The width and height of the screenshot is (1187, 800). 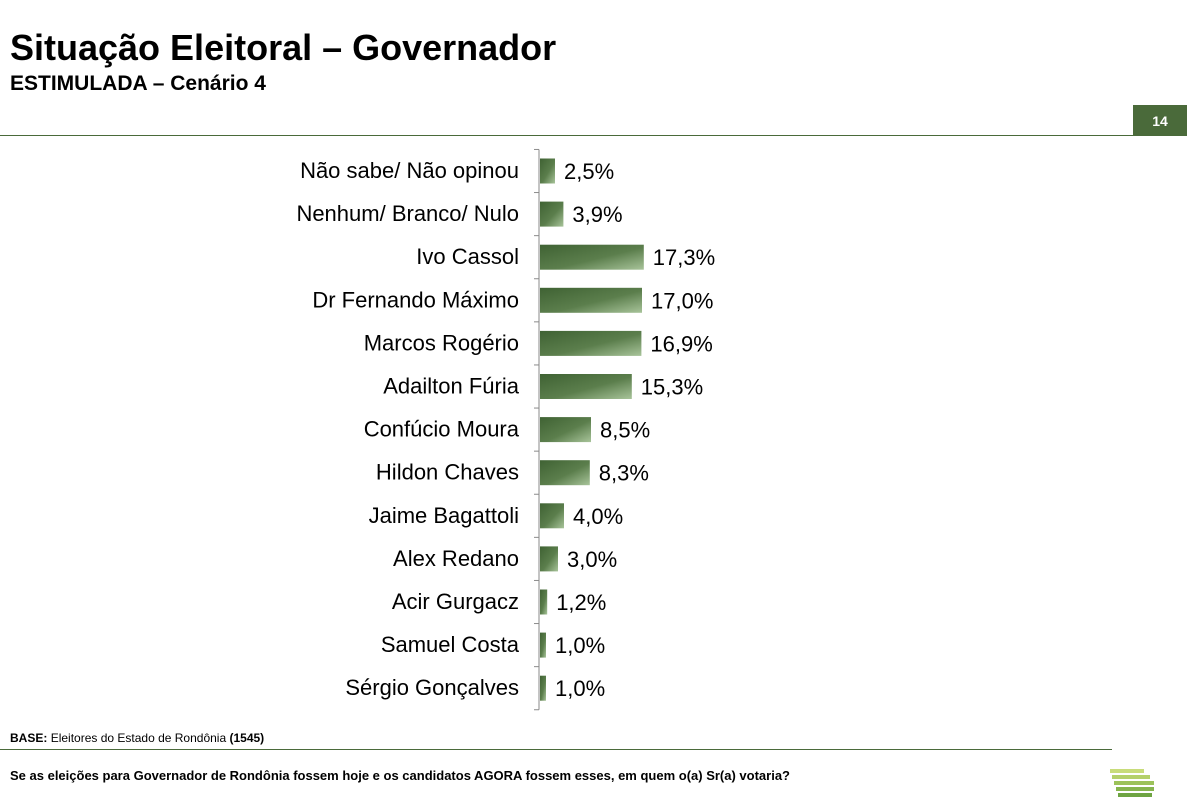 I want to click on data-label: 8,5%, so click(x=625, y=430).